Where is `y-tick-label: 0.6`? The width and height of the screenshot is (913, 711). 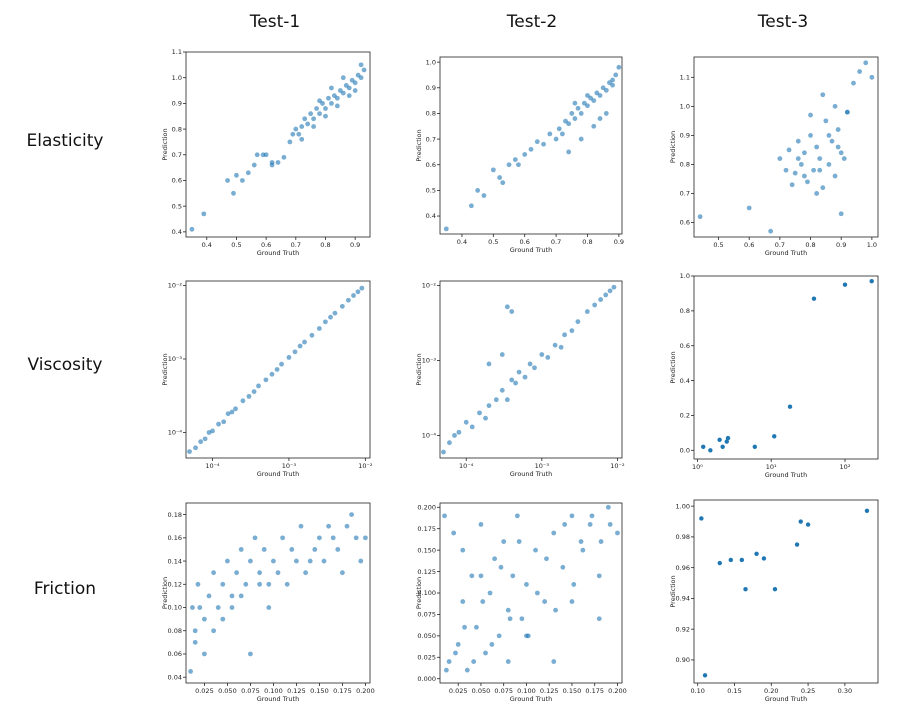 y-tick-label: 0.6 is located at coordinates (685, 223).